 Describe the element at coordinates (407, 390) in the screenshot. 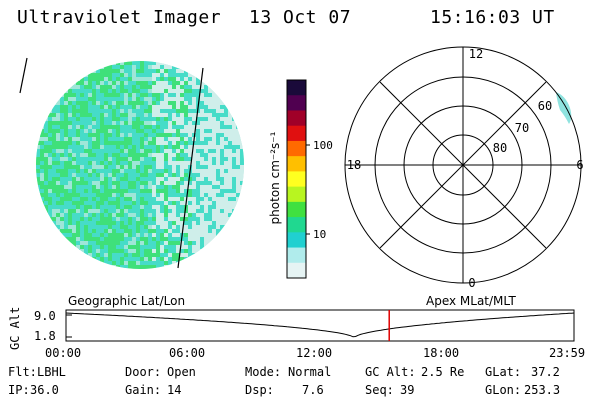

I see `status-seq-value: 39` at that location.